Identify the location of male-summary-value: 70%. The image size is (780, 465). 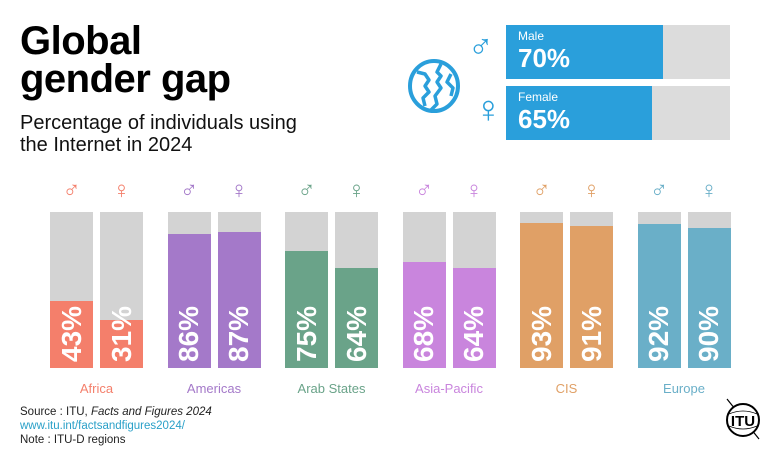
(544, 58).